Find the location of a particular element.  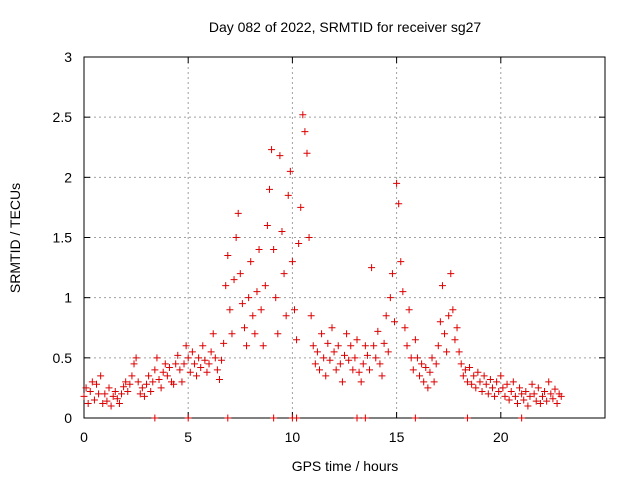

x-tick-label: 10 is located at coordinates (293, 437).